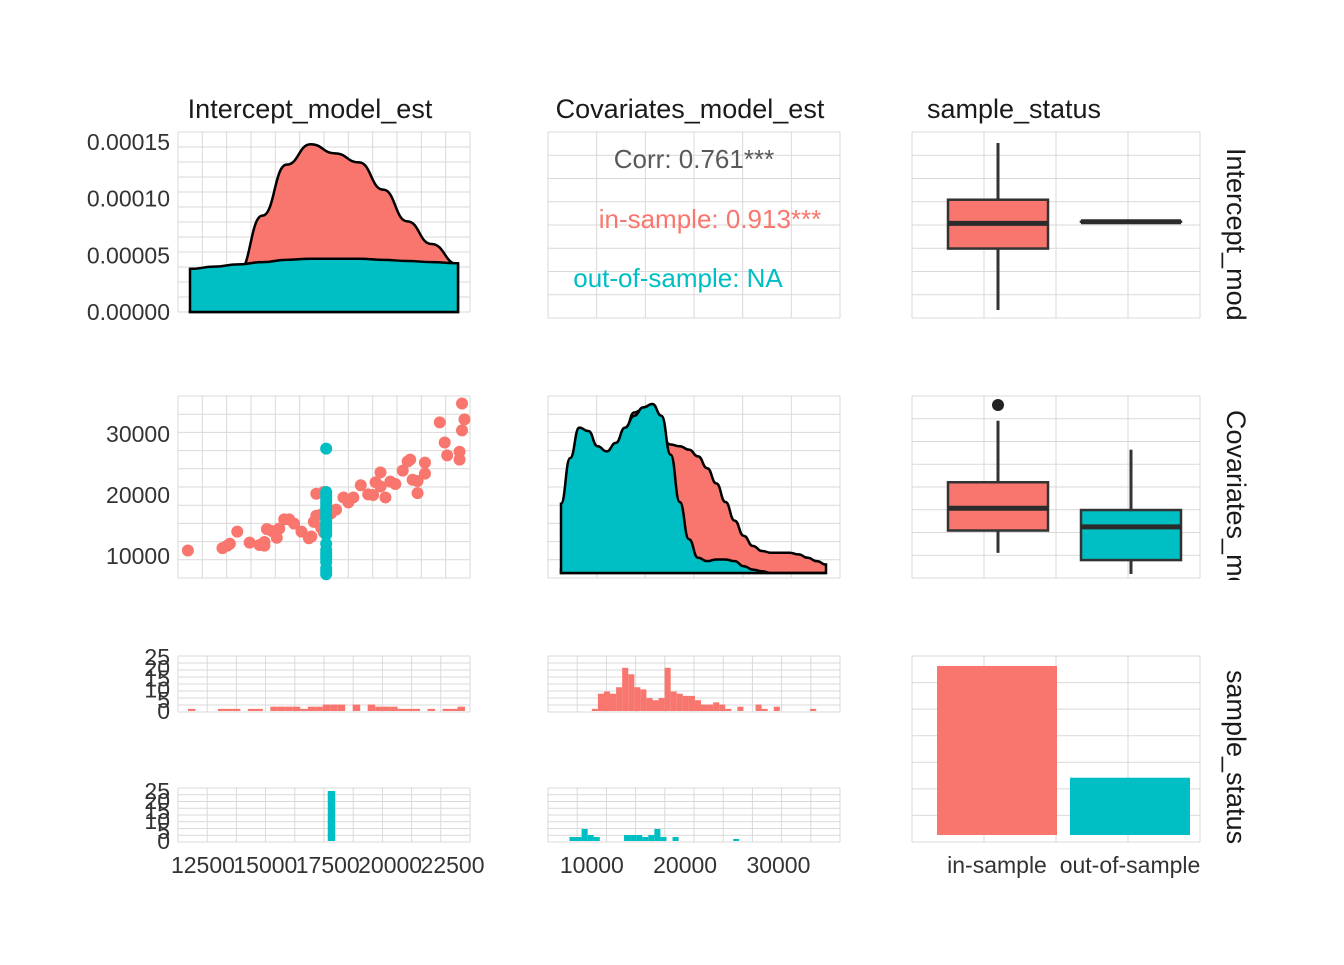 This screenshot has width=1344, height=965. What do you see at coordinates (453, 865) in the screenshot?
I see `x-tick-label: 22500` at bounding box center [453, 865].